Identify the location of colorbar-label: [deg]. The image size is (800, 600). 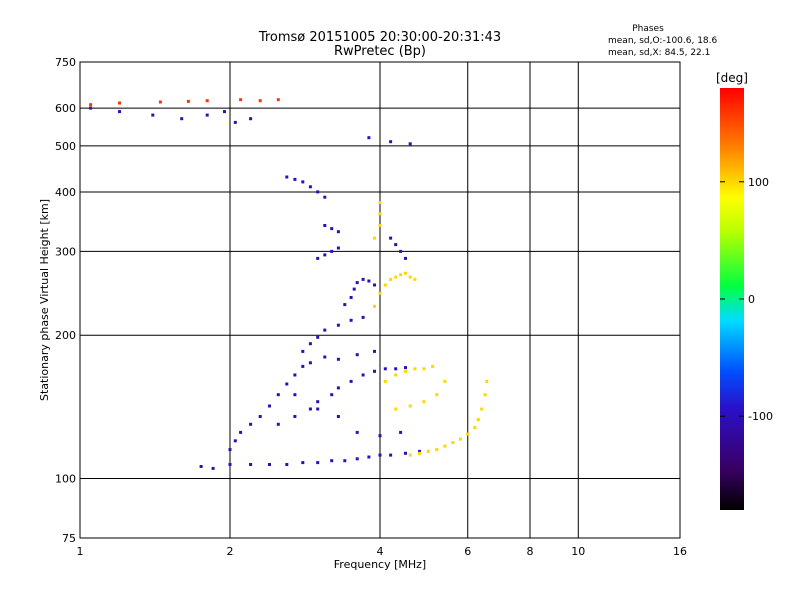
(732, 78).